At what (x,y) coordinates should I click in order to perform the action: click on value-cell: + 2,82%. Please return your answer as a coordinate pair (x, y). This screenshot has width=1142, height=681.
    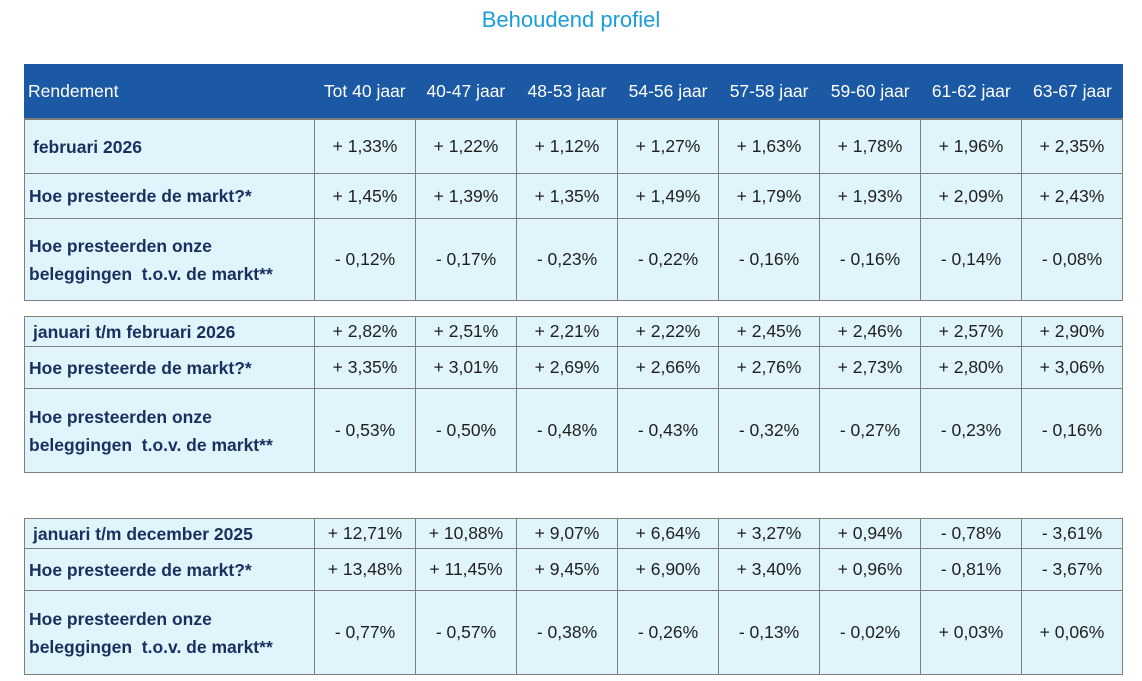
    Looking at the image, I should click on (365, 331).